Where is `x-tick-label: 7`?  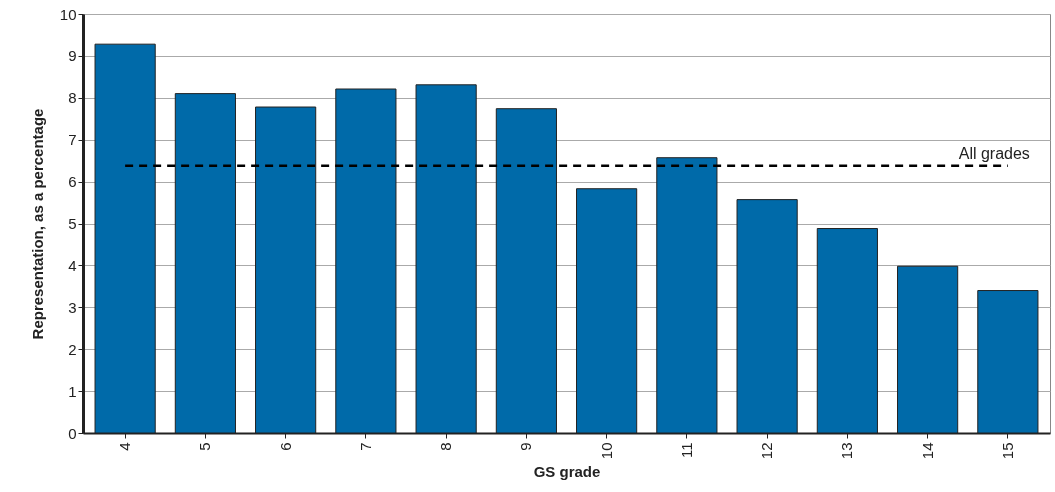
x-tick-label: 7 is located at coordinates (365, 446).